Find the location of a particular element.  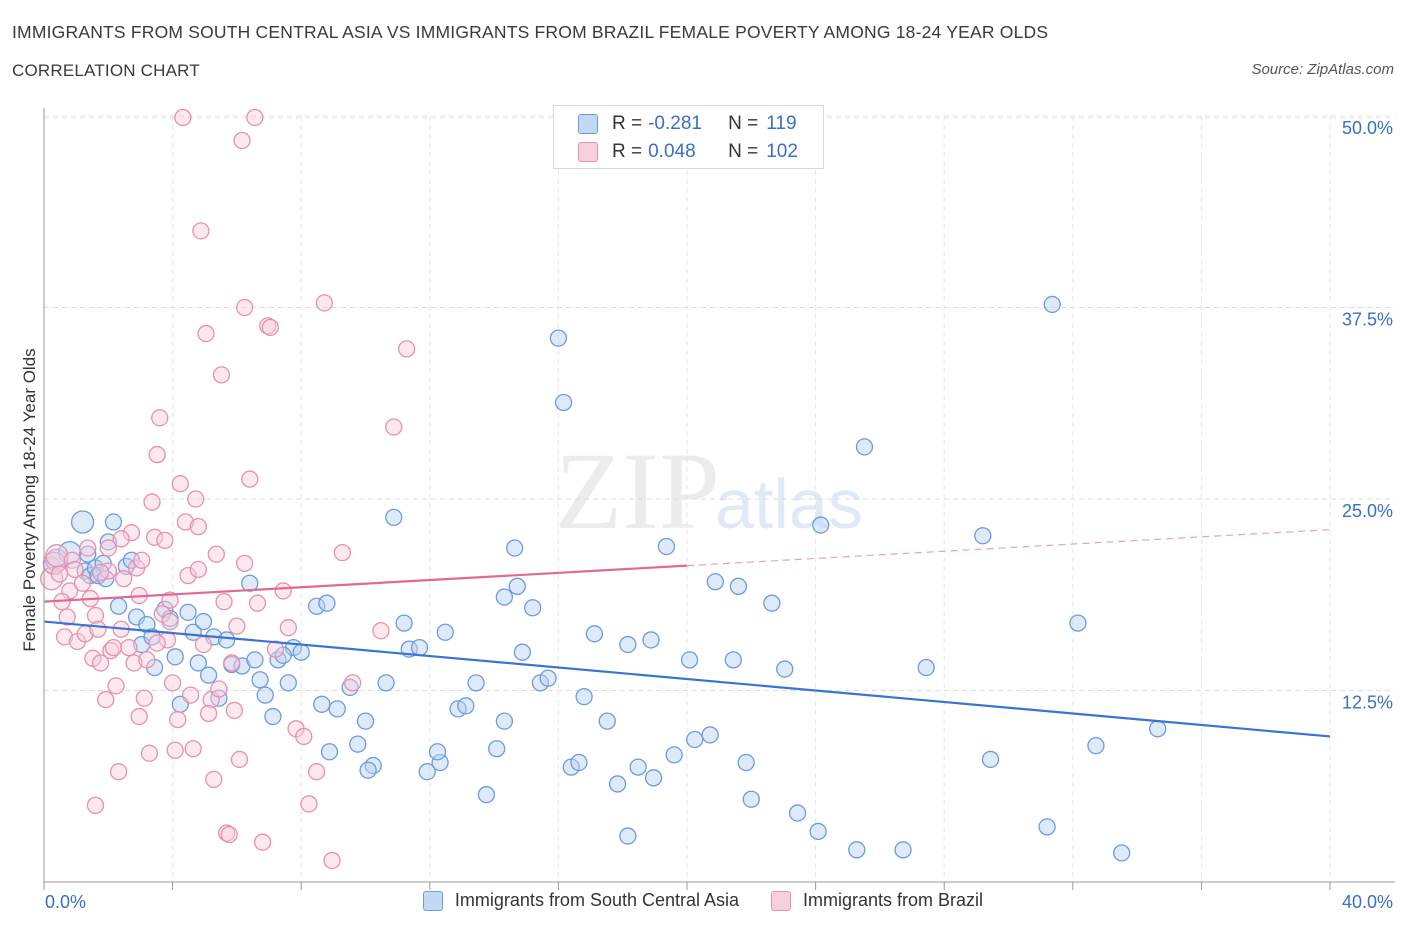

legend-r-label: R = is located at coordinates (627, 151).